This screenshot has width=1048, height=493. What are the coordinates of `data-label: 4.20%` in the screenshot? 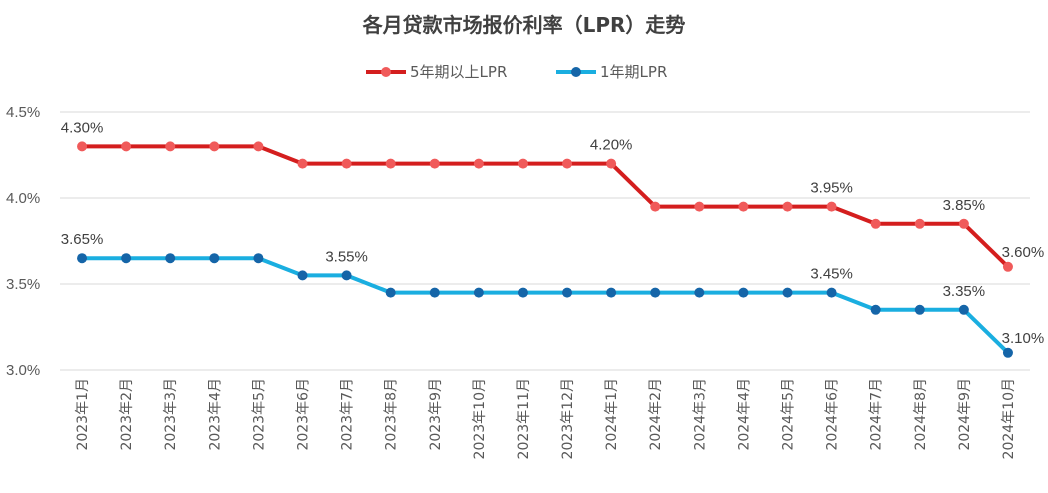 It's located at (611, 145).